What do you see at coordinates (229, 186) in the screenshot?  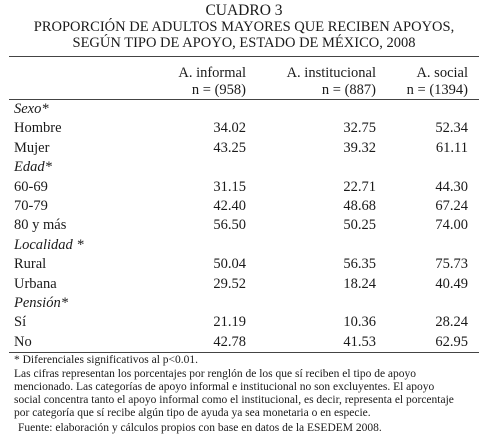 I see `value-cell: 31.15` at bounding box center [229, 186].